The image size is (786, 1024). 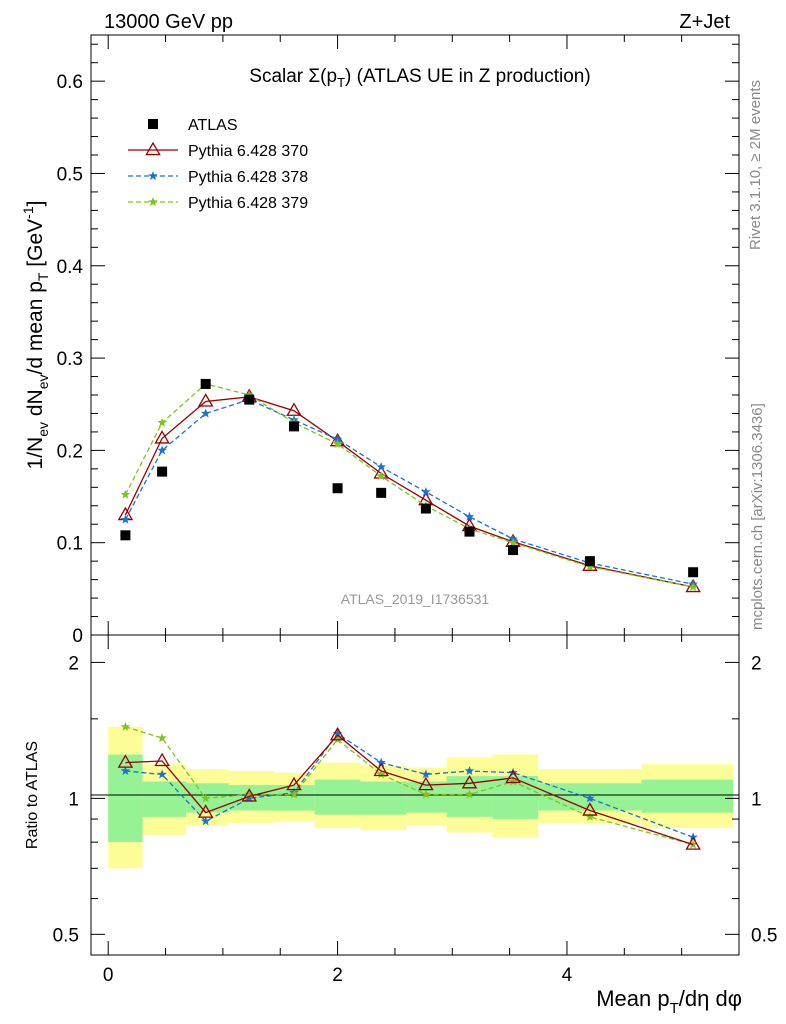 I want to click on rivet-label: Rivet 3.1.10, ≥ 2M events, so click(x=755, y=165).